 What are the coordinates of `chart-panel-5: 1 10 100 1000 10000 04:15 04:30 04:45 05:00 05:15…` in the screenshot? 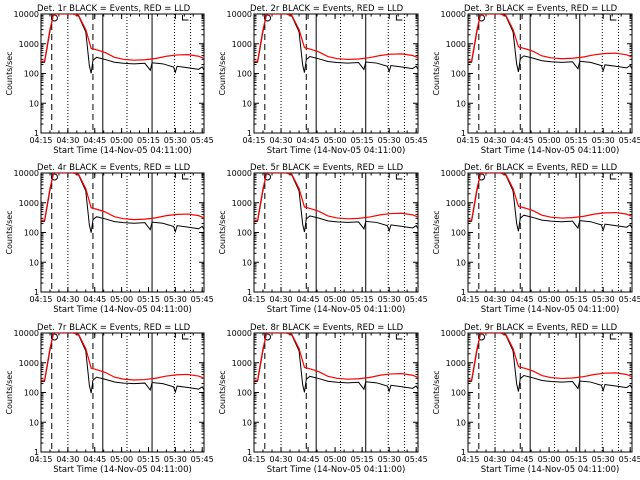 It's located at (323, 239).